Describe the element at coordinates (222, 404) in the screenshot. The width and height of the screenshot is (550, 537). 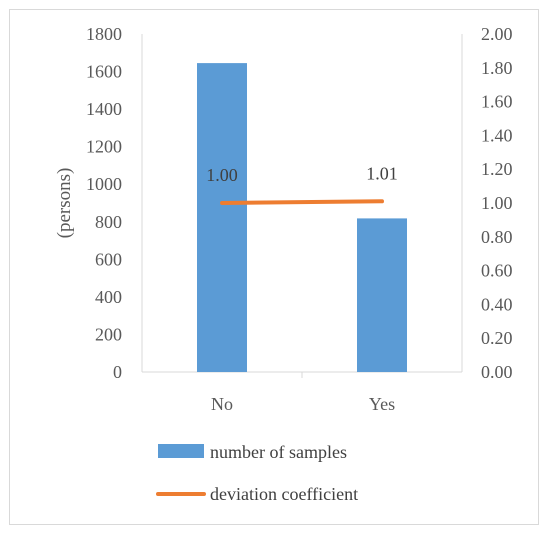
I see `x-tick-label: No` at that location.